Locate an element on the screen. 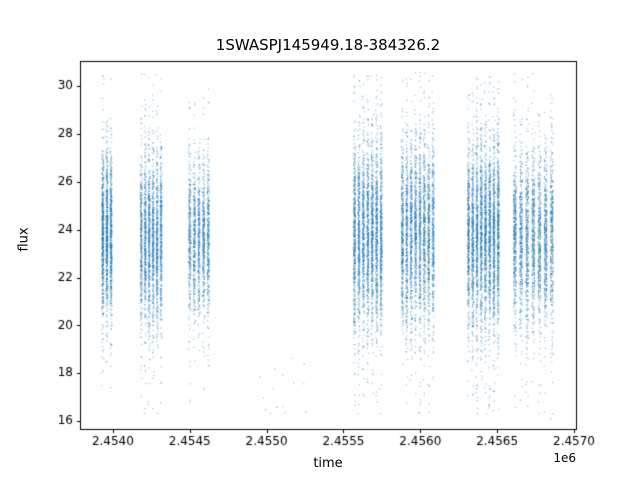 The image size is (640, 480). x-axis-label: time is located at coordinates (328, 463).